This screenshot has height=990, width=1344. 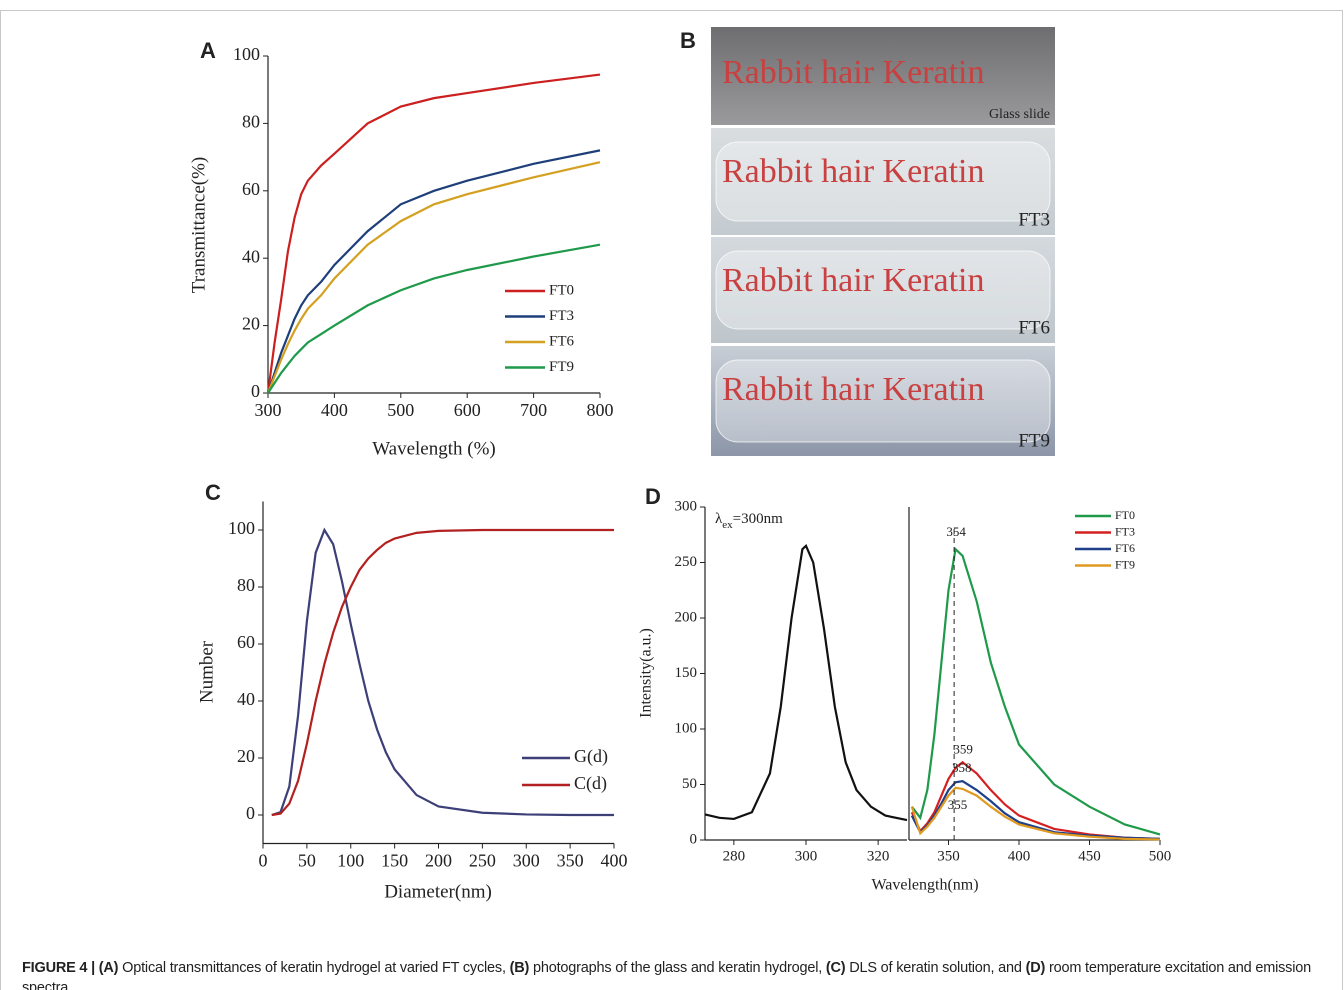 I want to click on x-tick-label: 800, so click(x=600, y=410).